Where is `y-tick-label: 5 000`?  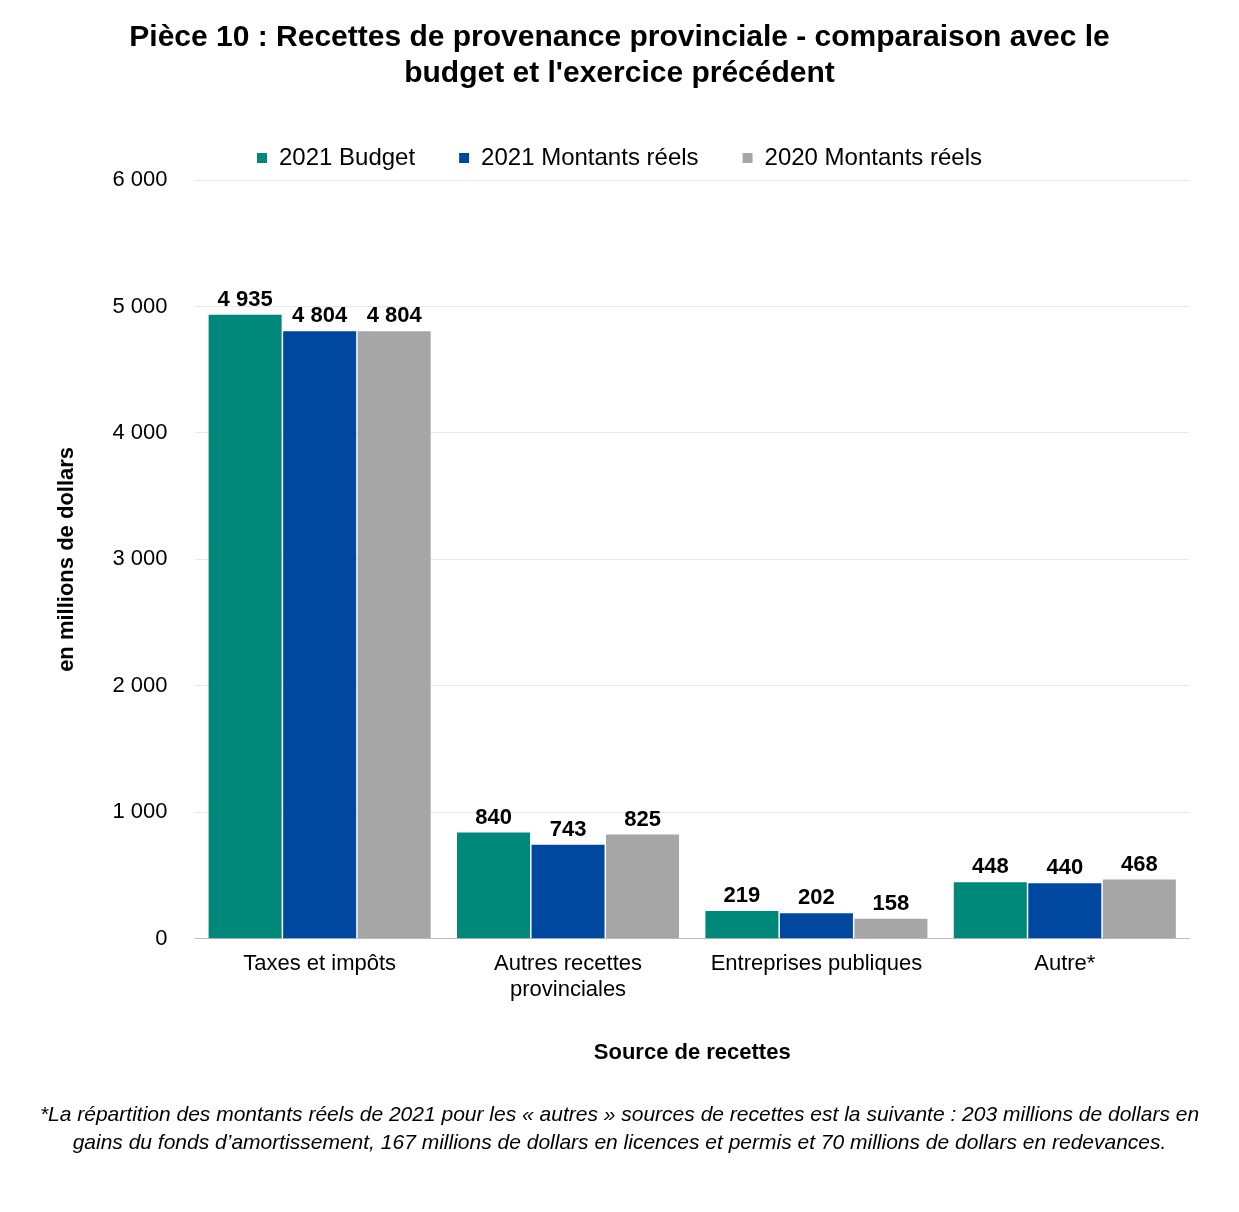 y-tick-label: 5 000 is located at coordinates (140, 305).